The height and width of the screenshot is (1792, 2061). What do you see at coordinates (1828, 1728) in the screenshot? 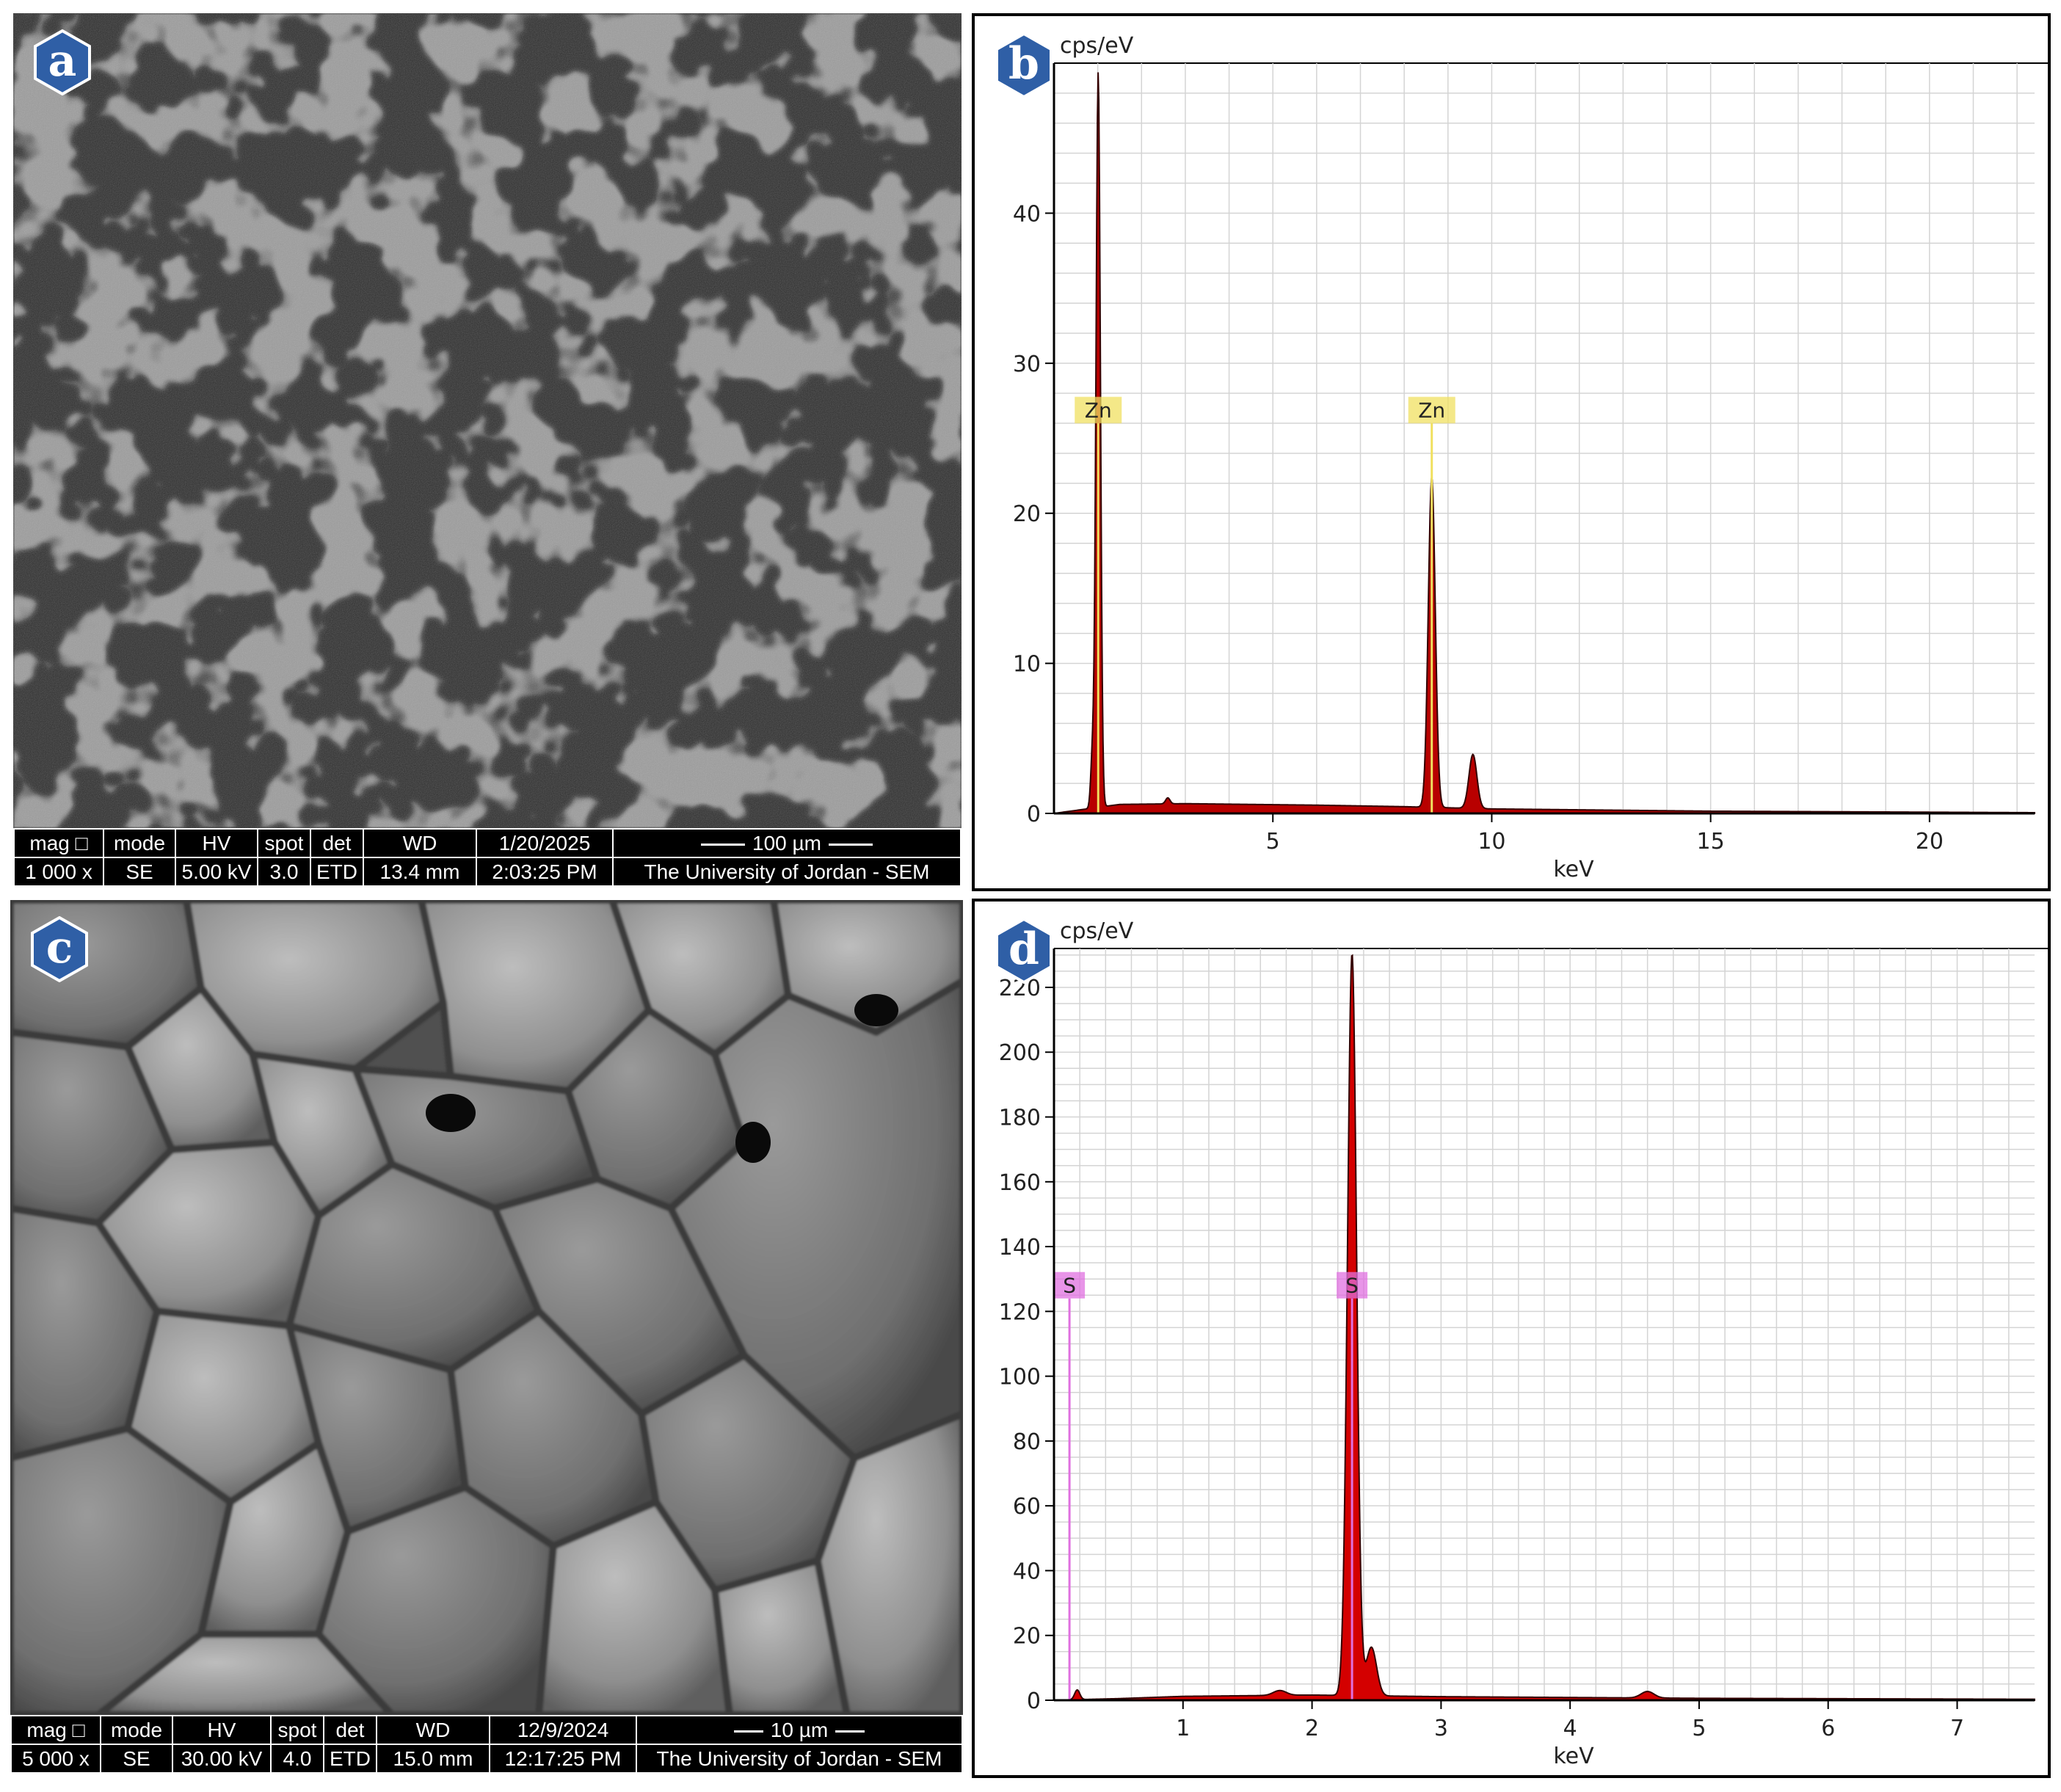
I see `x-tick-label: 6` at bounding box center [1828, 1728].